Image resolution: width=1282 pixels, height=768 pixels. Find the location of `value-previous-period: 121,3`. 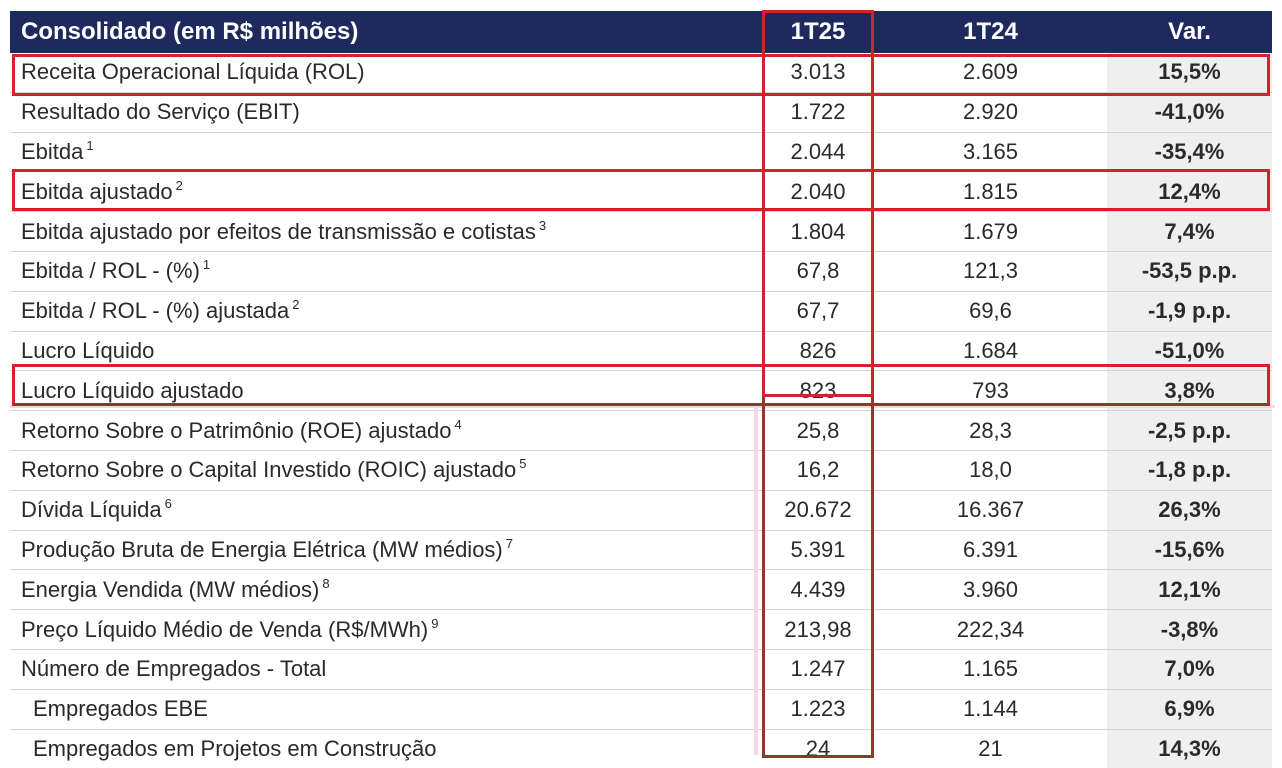

value-previous-period: 121,3 is located at coordinates (990, 271).